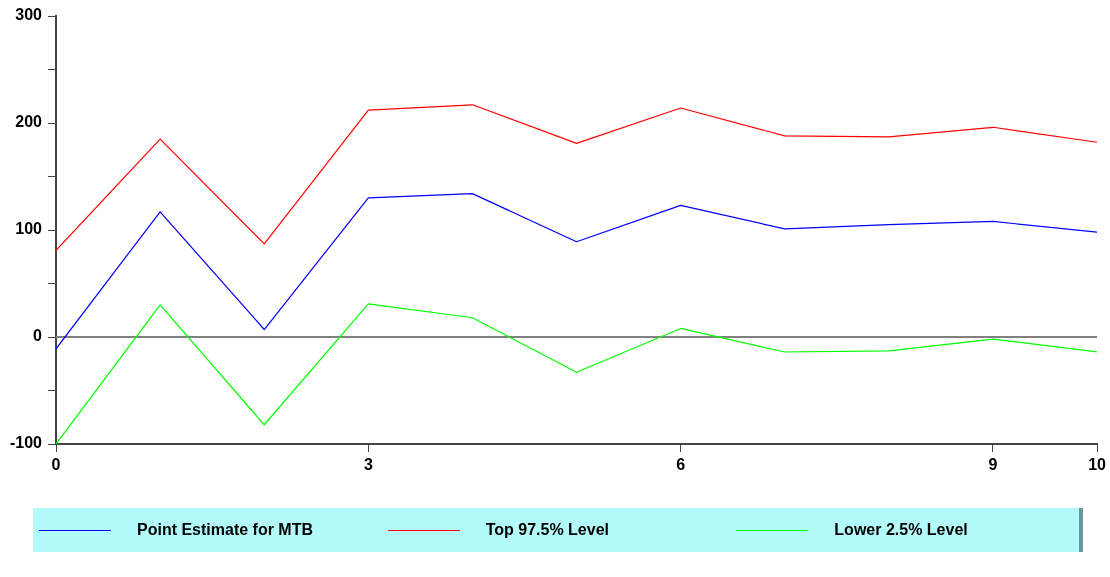 Image resolution: width=1110 pixels, height=577 pixels. What do you see at coordinates (56, 465) in the screenshot?
I see `x-tick-label: 0` at bounding box center [56, 465].